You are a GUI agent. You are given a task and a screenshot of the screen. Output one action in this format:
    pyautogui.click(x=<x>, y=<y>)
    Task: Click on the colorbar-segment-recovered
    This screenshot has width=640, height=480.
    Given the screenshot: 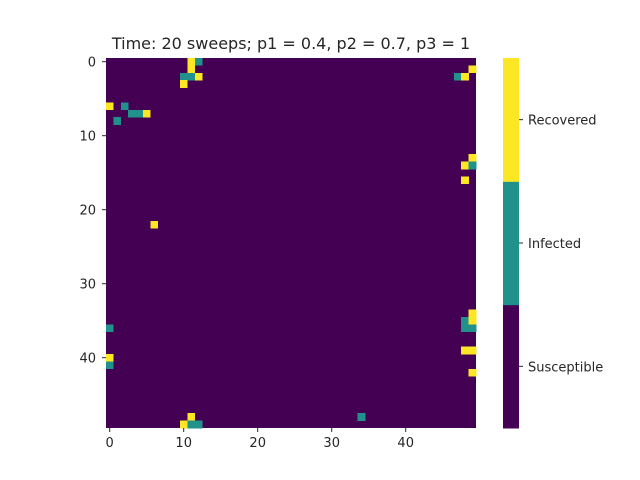 What is the action you would take?
    pyautogui.click(x=511, y=120)
    